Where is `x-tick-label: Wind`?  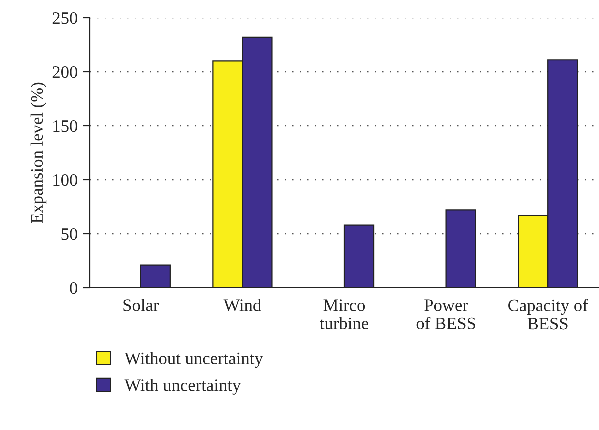 x-tick-label: Wind is located at coordinates (243, 305).